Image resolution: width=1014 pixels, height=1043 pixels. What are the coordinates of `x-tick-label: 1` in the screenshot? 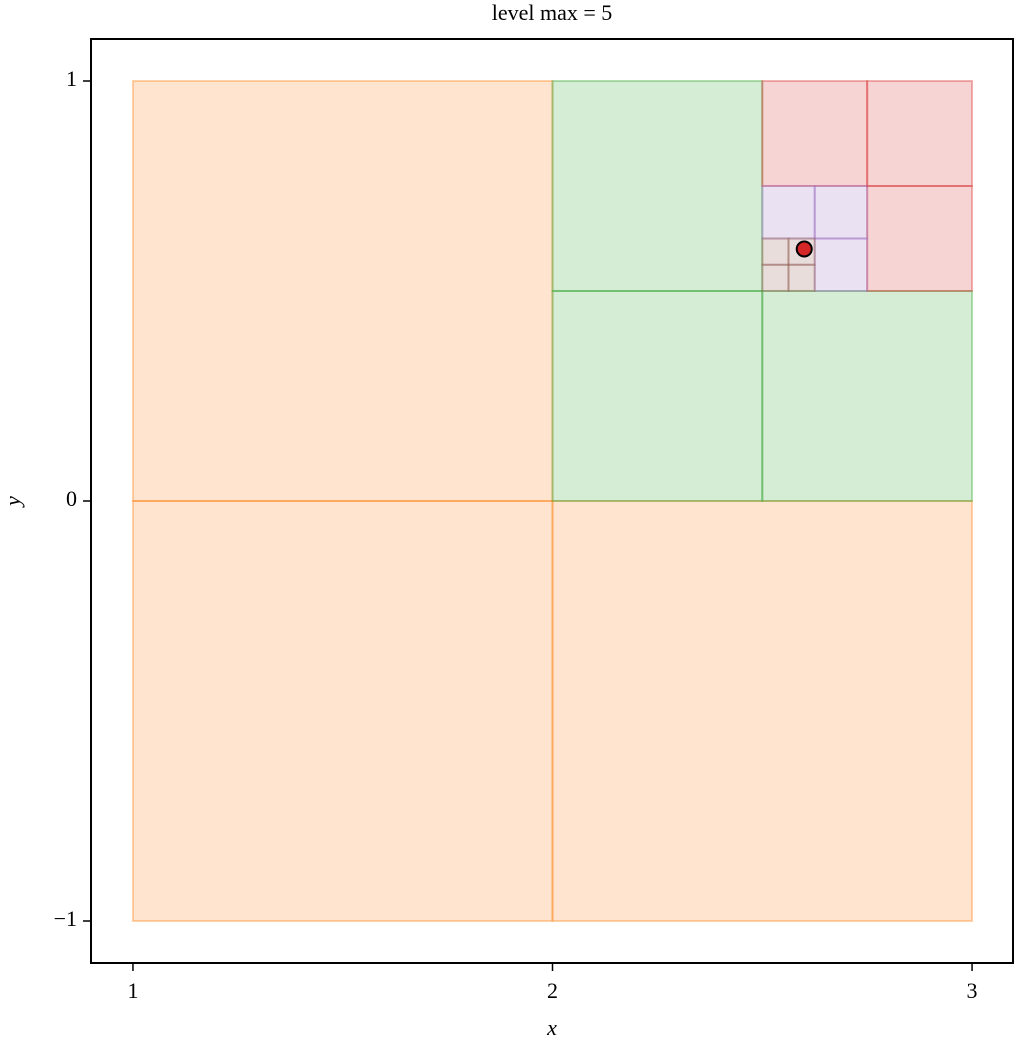 It's located at (132, 990).